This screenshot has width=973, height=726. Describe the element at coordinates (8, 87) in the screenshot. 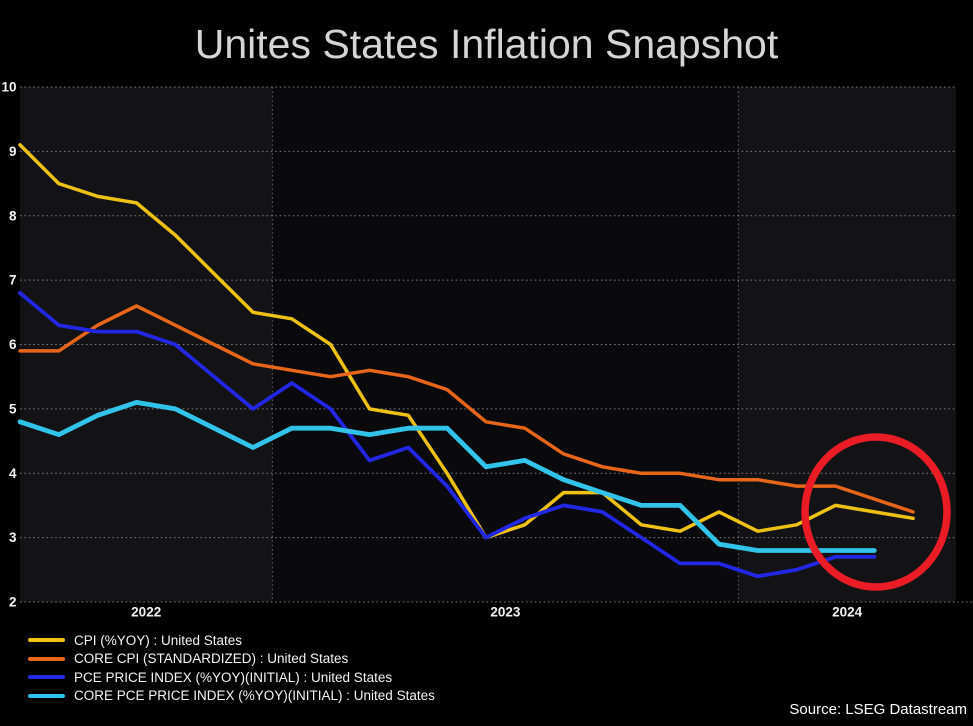

I see `y-tick-label-10: 10` at that location.